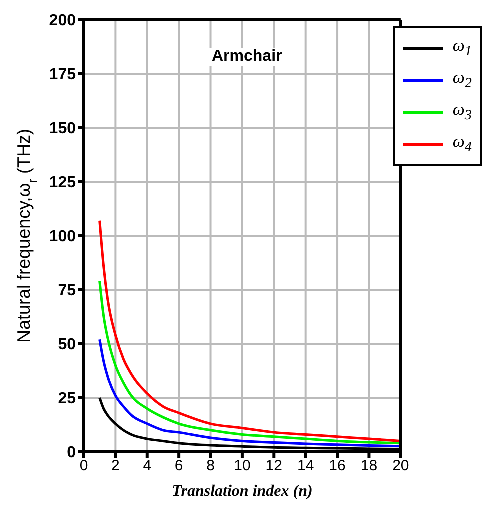 This screenshot has height=519, width=504. I want to click on x-tick-label: 20, so click(401, 466).